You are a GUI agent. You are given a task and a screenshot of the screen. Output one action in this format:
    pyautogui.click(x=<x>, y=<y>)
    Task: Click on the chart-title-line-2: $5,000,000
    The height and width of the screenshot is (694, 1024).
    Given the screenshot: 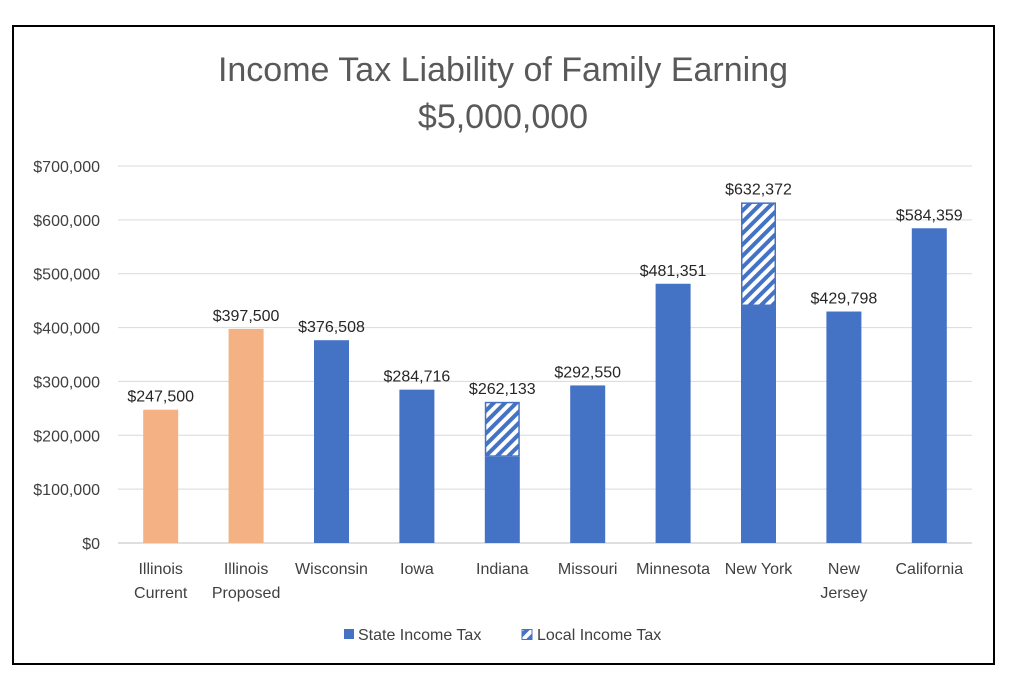 What is the action you would take?
    pyautogui.click(x=503, y=117)
    